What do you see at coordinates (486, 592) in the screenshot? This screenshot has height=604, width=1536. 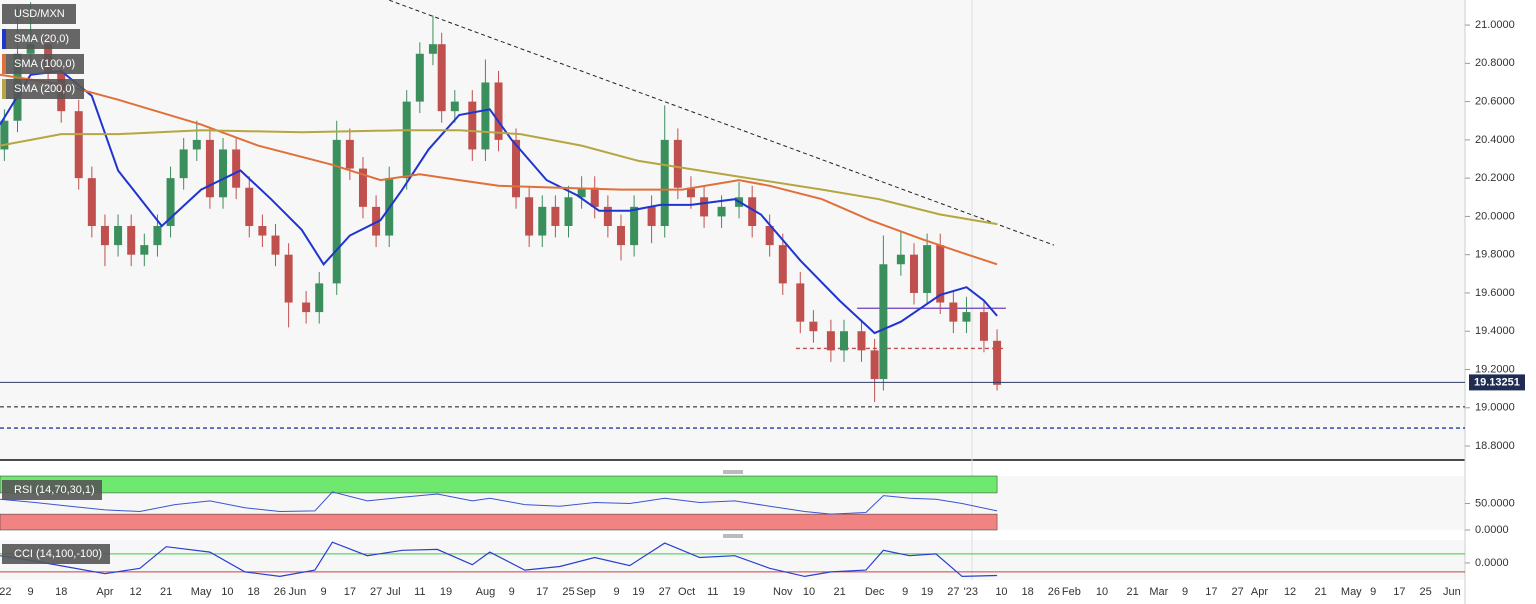 I see `x-tick-label: Aug` at bounding box center [486, 592].